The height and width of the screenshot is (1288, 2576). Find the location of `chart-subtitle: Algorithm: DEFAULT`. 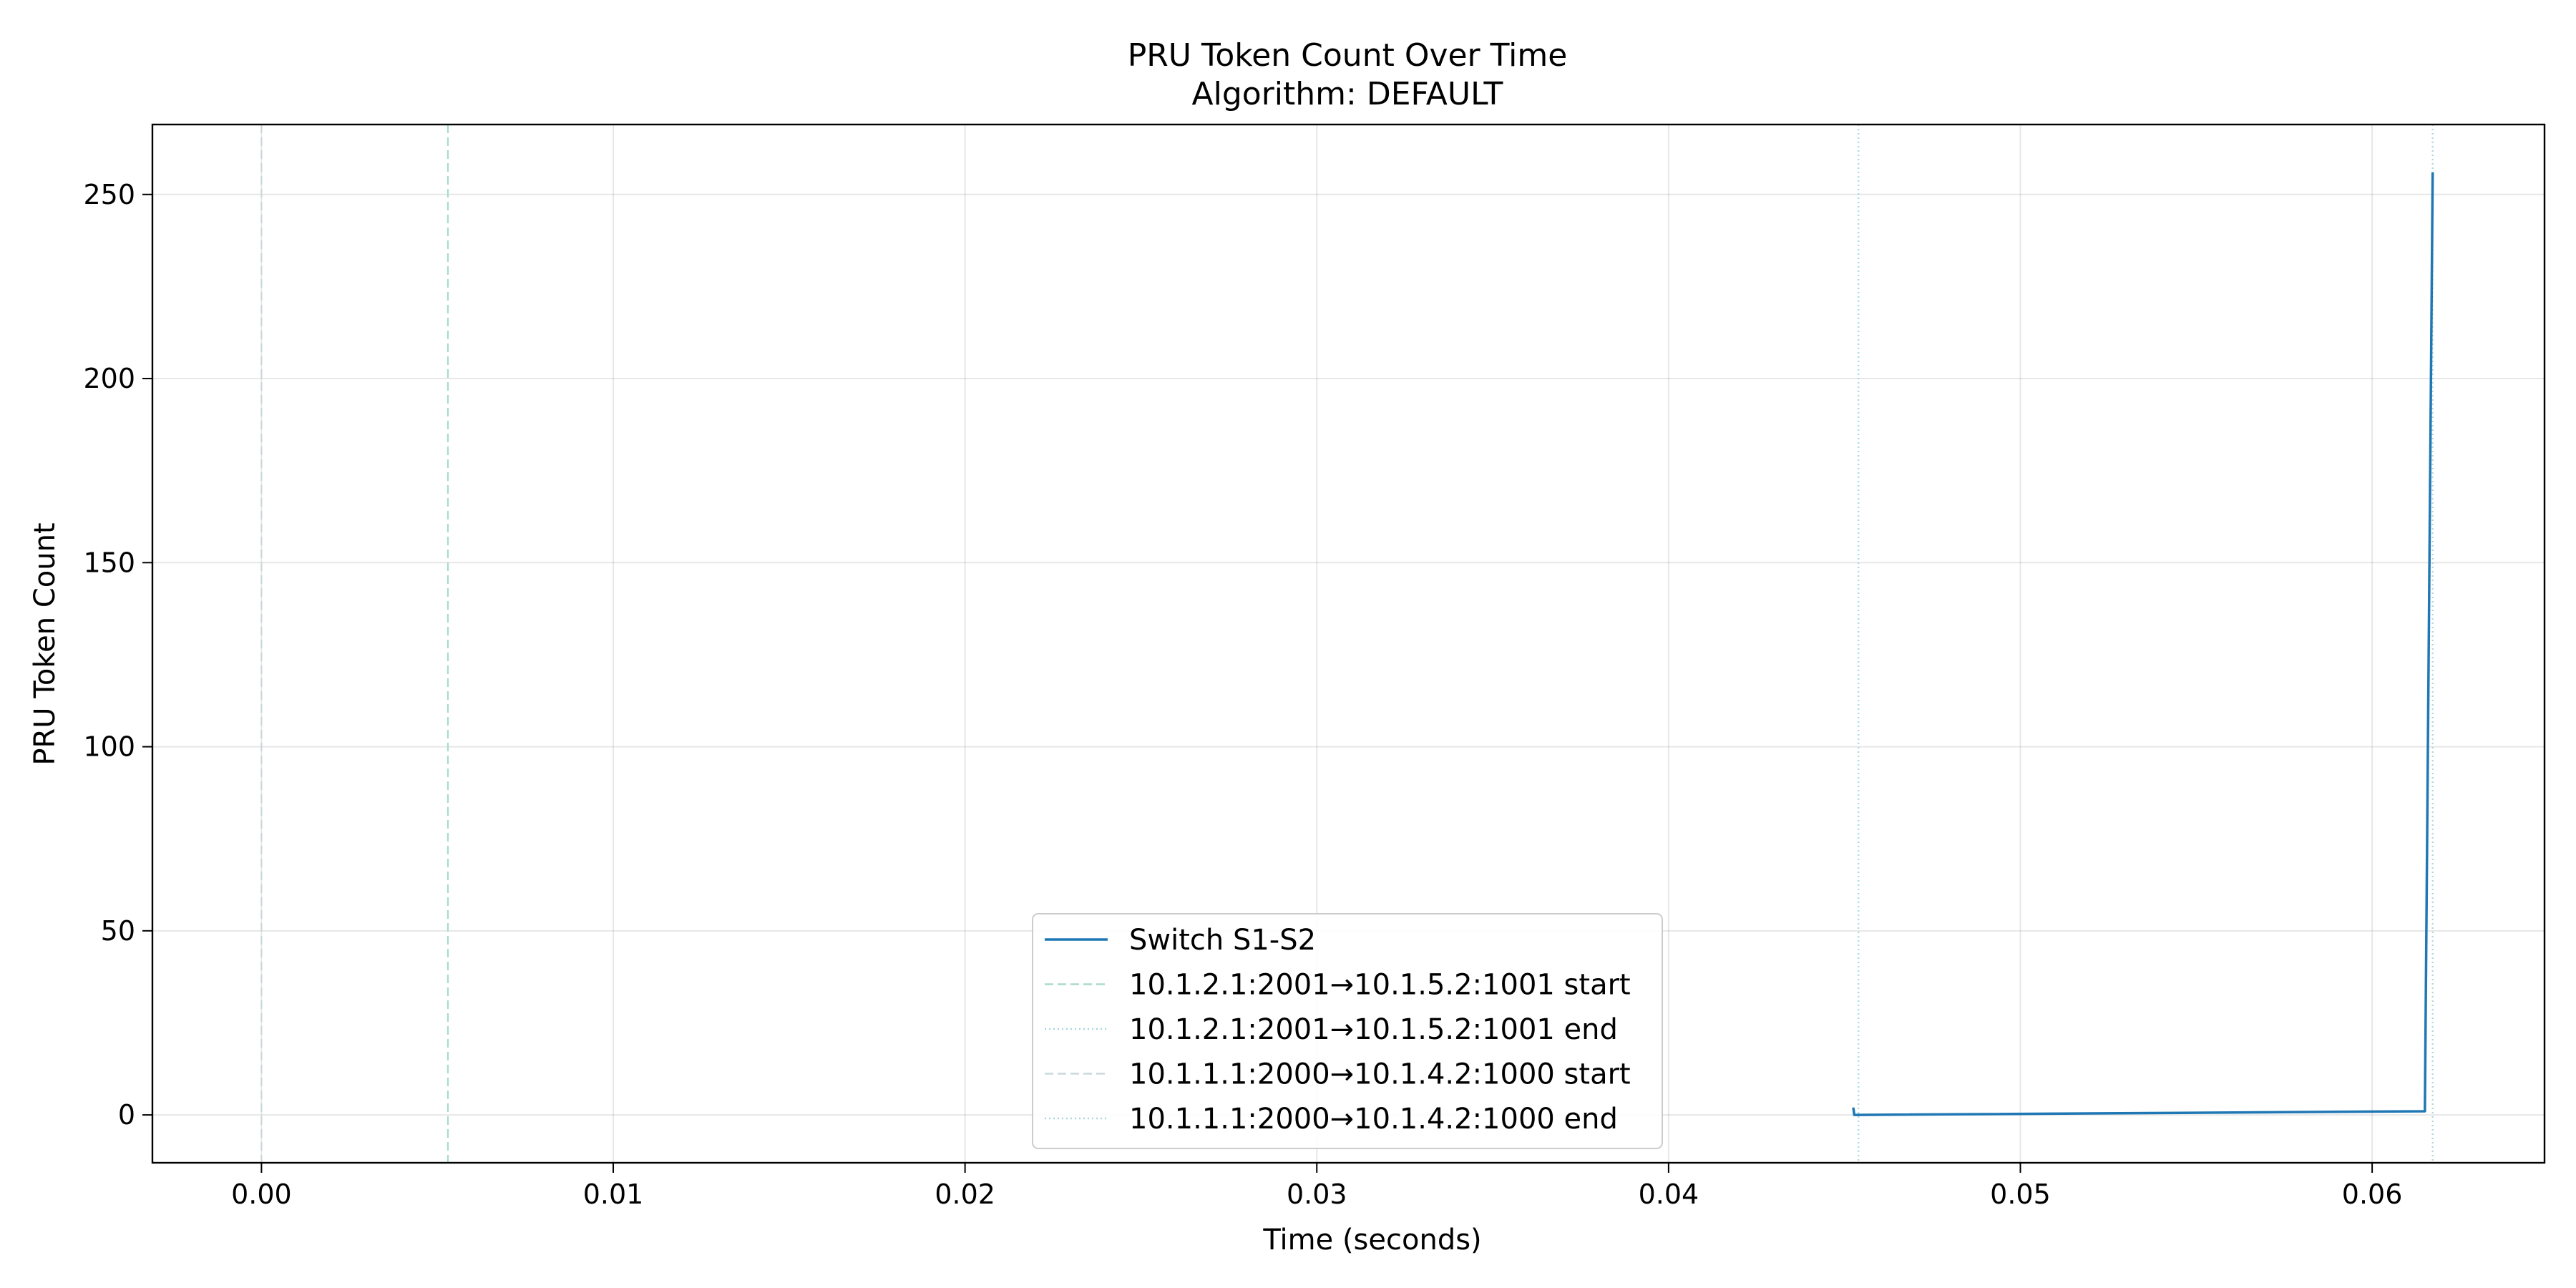

chart-subtitle: Algorithm: DEFAULT is located at coordinates (1347, 94).